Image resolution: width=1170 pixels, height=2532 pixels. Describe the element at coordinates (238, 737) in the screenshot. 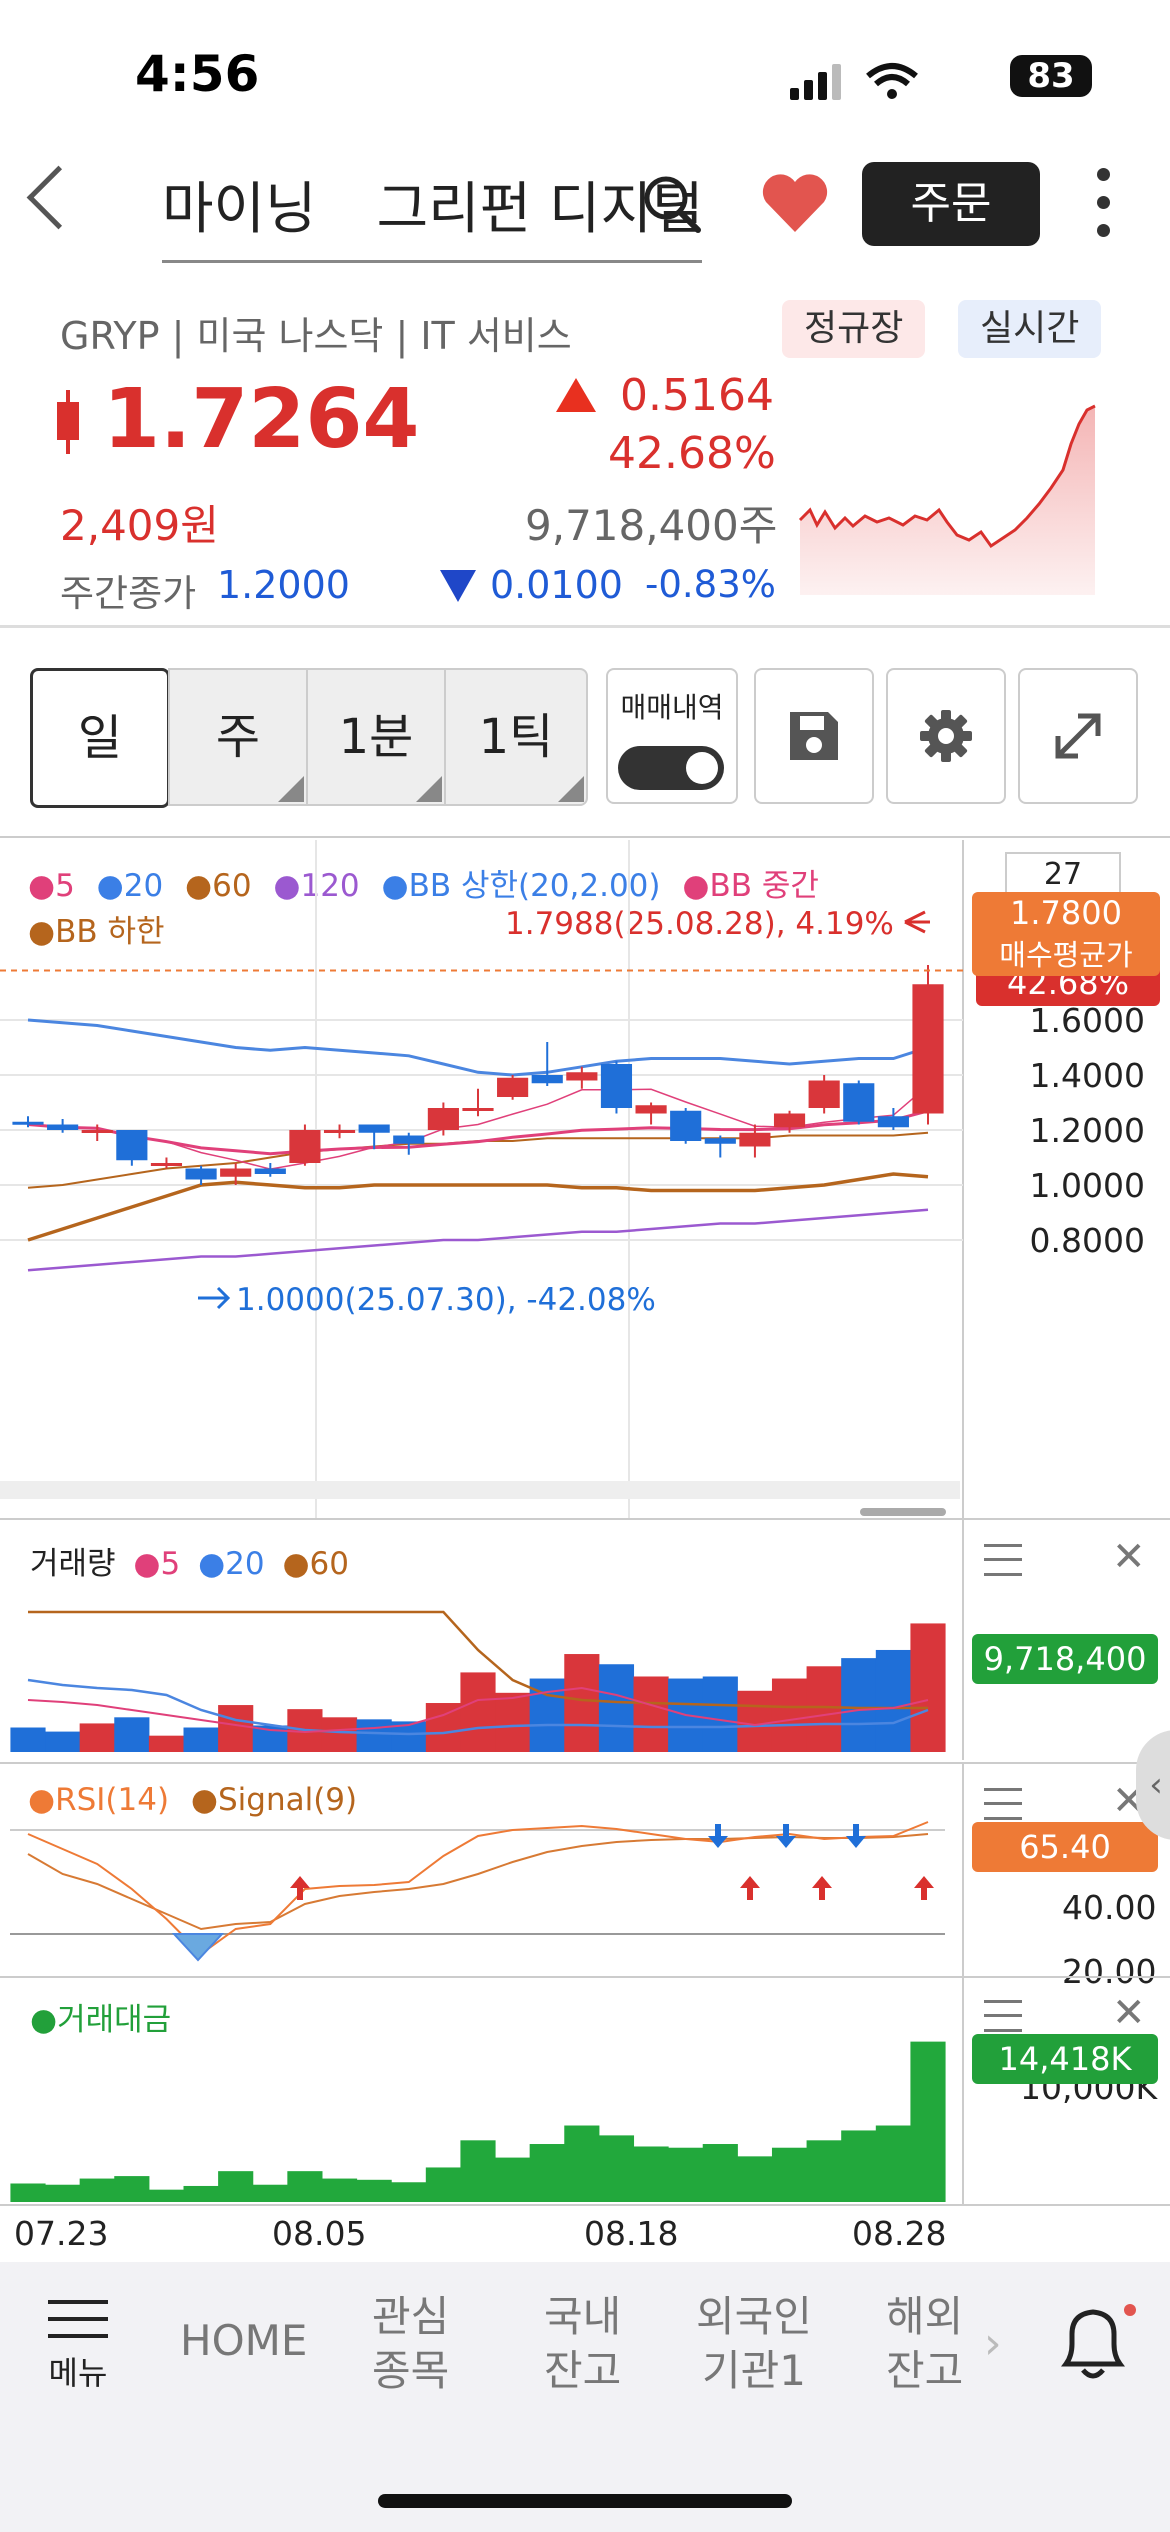

I see `period-week-button: 주` at that location.